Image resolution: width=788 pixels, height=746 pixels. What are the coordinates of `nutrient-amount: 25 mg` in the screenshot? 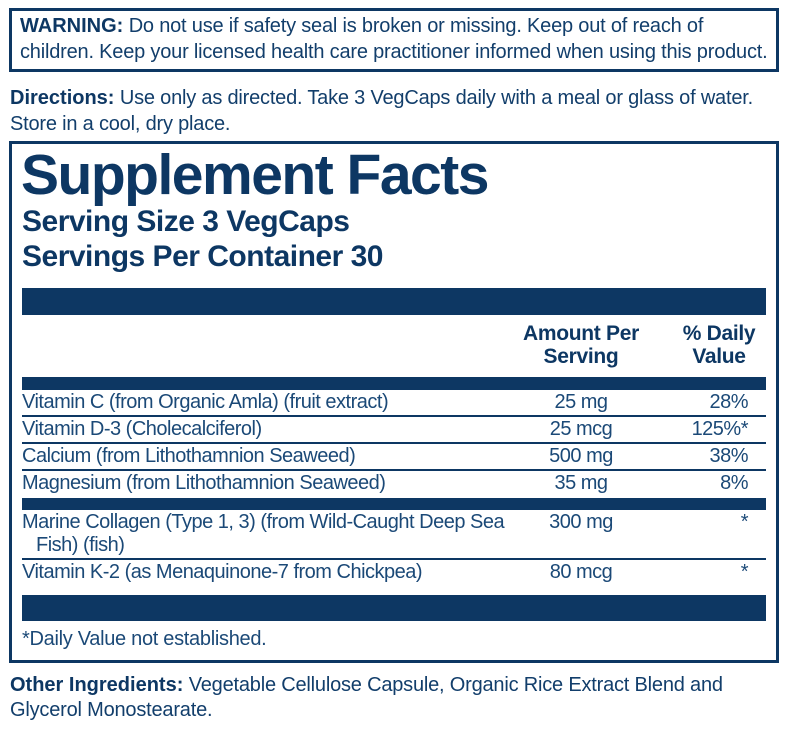 It's located at (581, 402).